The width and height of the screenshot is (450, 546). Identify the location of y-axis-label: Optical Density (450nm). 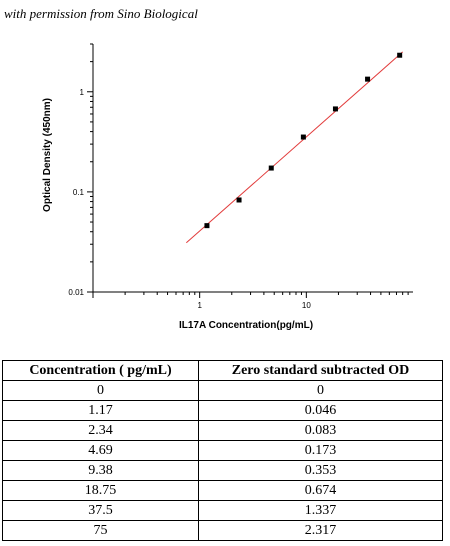
(47, 155).